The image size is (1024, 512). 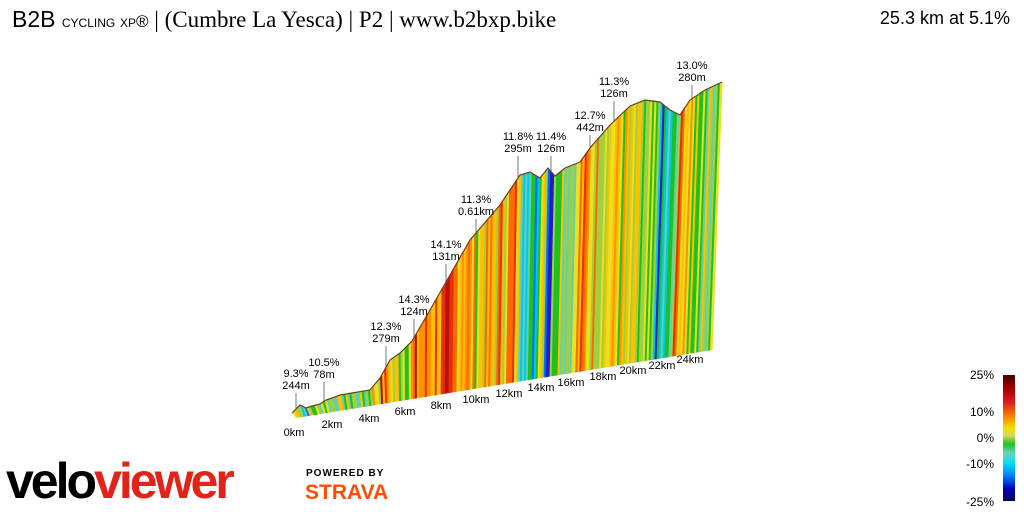 I want to click on annotation-grade: 11.8%, so click(x=518, y=137).